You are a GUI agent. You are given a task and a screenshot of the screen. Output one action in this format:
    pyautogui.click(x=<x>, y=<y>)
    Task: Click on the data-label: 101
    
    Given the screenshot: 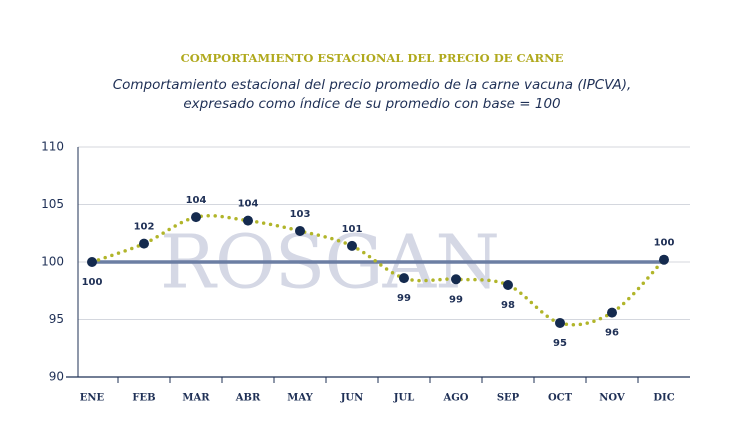 What is the action you would take?
    pyautogui.click(x=352, y=229)
    